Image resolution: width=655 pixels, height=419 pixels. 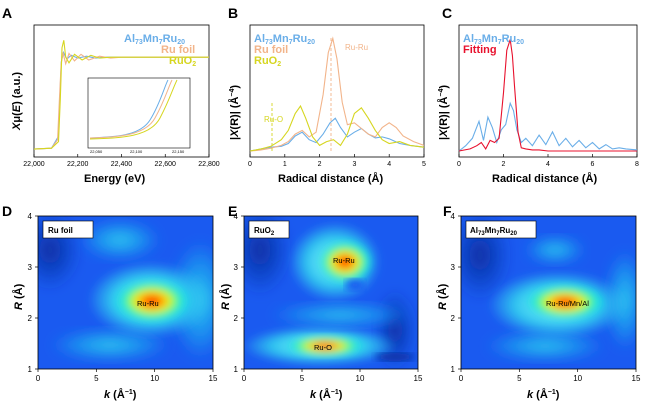 What do you see at coordinates (593, 164) in the screenshot?
I see `x-tick-label-c-3: 6` at bounding box center [593, 164].